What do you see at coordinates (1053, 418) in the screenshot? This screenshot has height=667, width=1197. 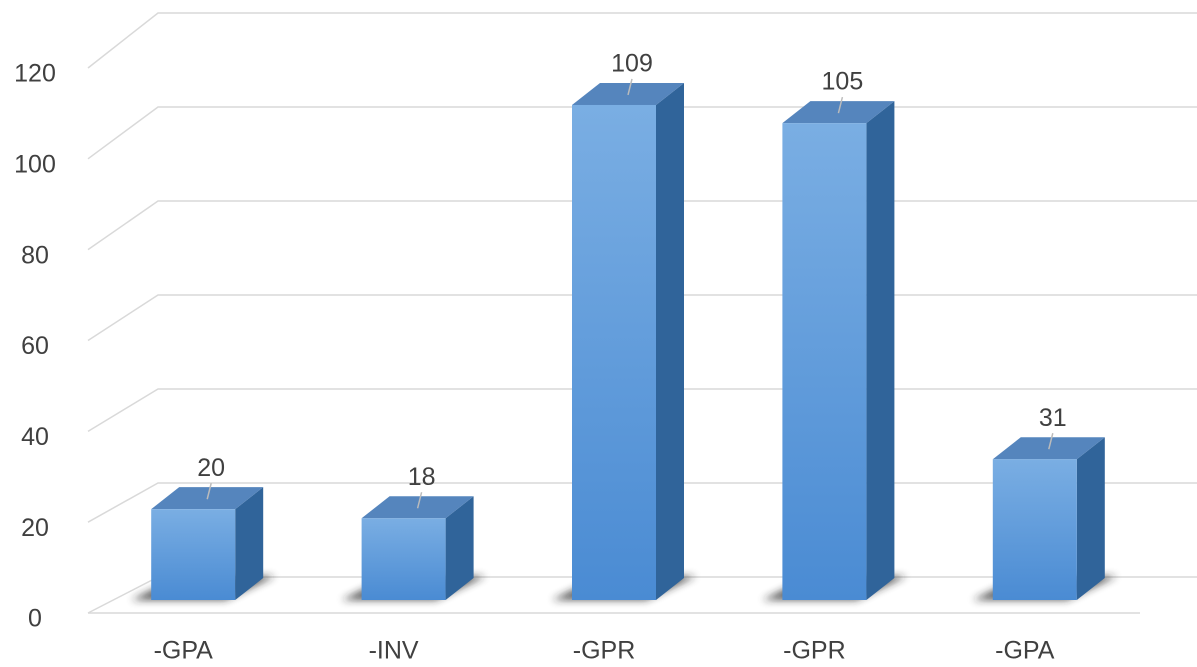 I see `data-label: 31` at bounding box center [1053, 418].